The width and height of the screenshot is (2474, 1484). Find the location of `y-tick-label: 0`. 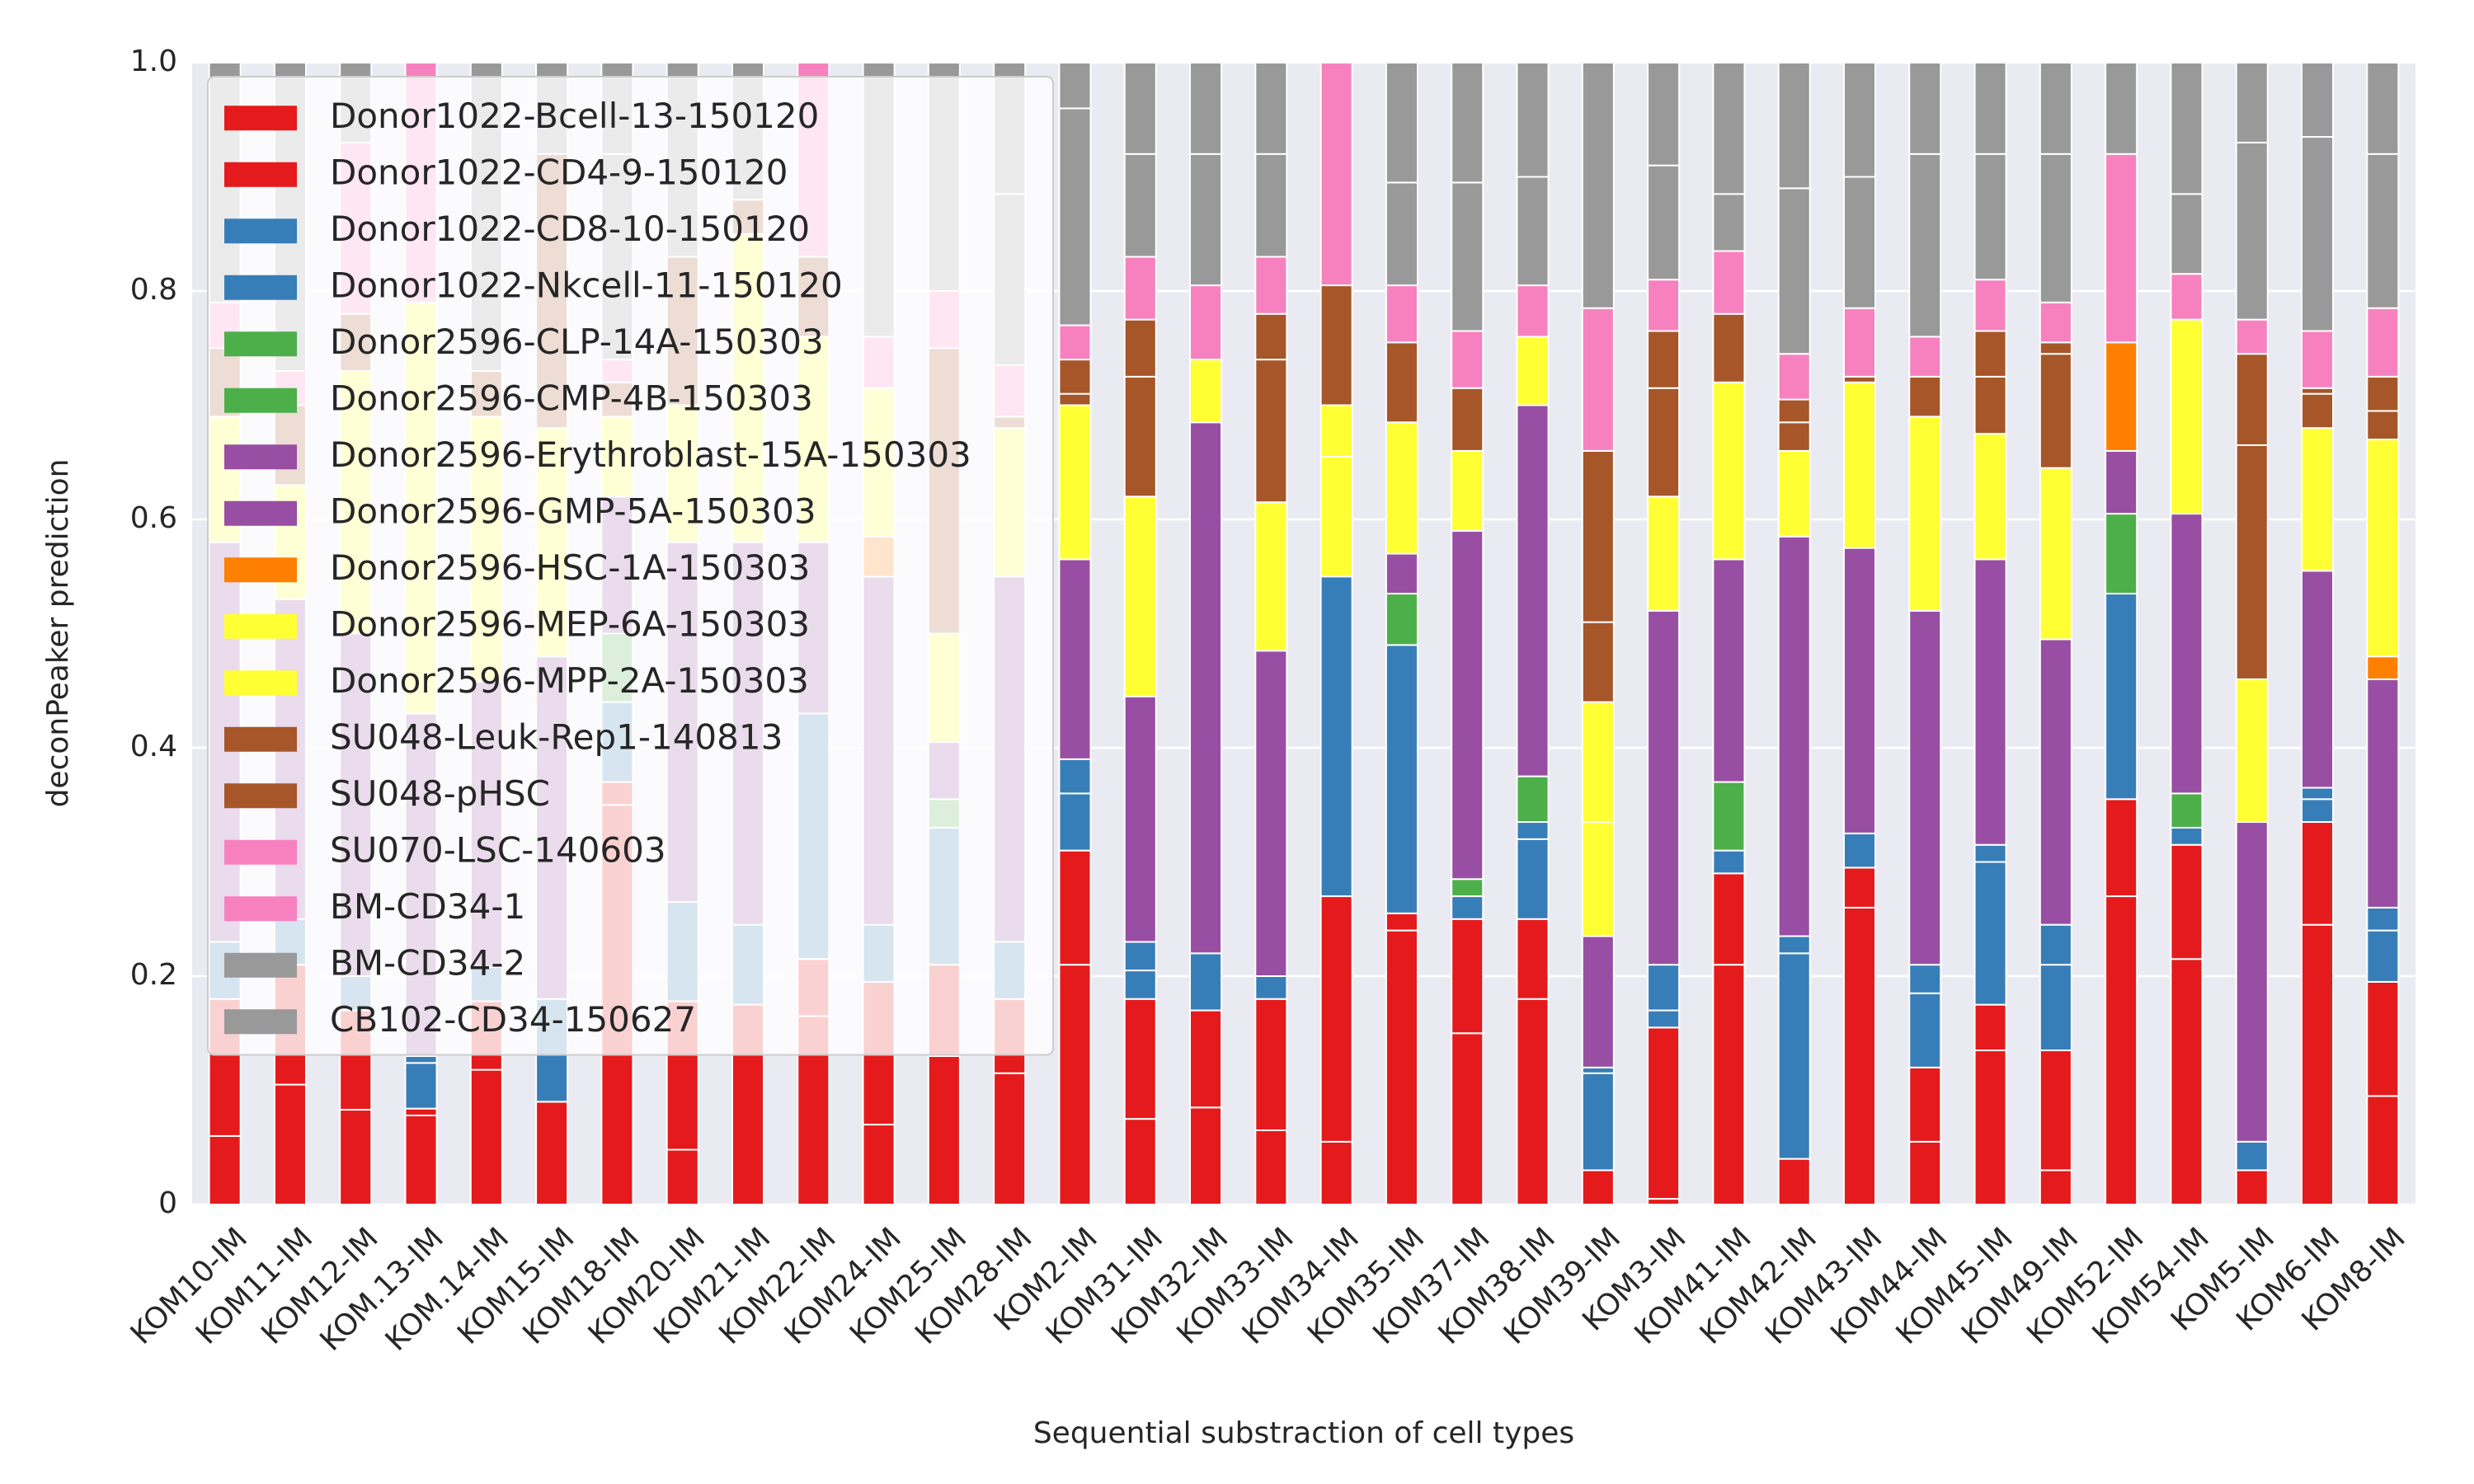

y-tick-label: 0 is located at coordinates (167, 1203).